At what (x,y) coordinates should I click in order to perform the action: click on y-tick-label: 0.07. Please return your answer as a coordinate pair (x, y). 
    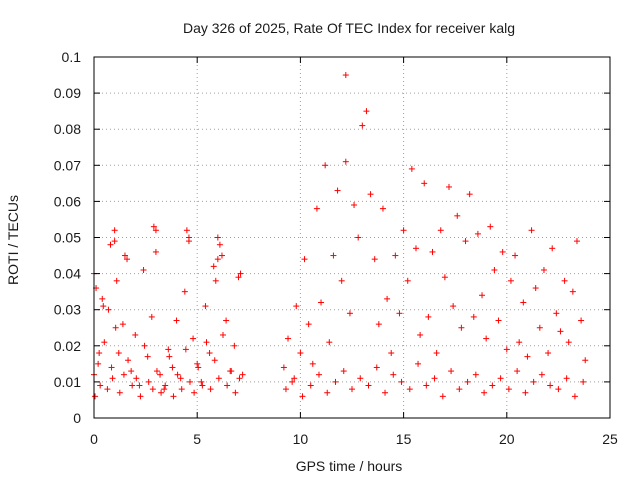
    Looking at the image, I should click on (67, 165).